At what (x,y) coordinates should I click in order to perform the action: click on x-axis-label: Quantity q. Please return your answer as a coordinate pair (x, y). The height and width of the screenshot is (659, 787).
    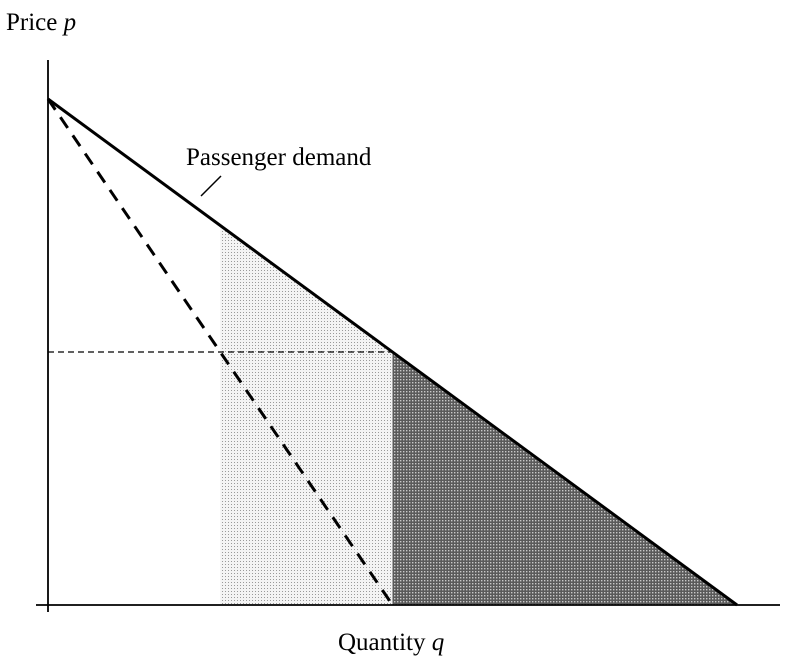
    Looking at the image, I should click on (391, 642).